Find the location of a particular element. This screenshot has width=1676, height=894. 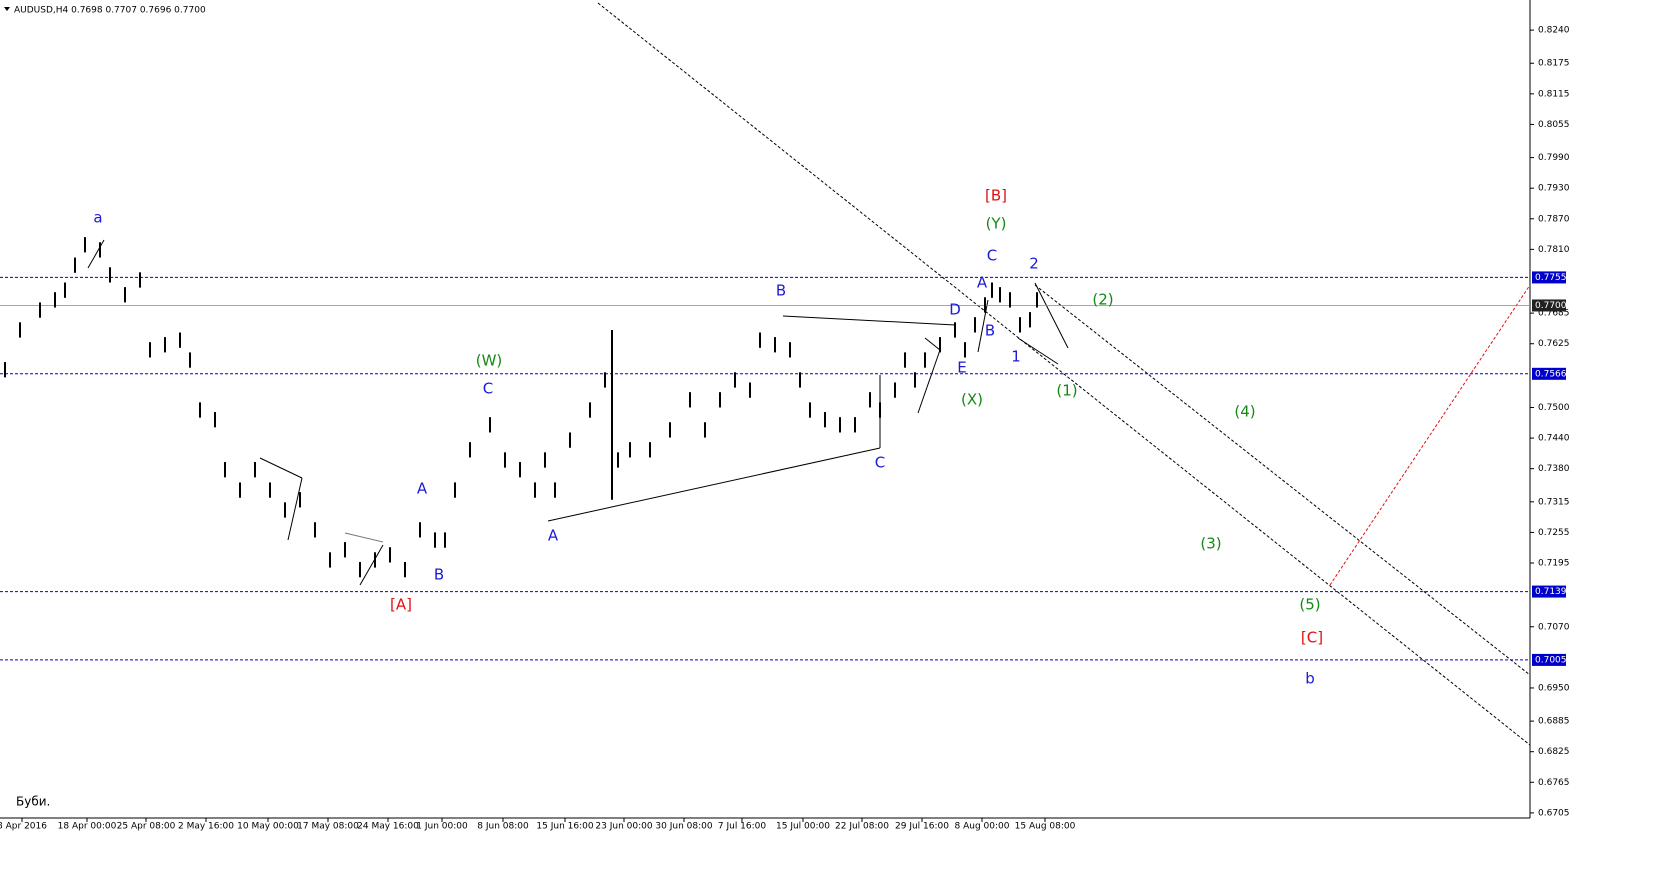

wave-label: [B] is located at coordinates (996, 196).